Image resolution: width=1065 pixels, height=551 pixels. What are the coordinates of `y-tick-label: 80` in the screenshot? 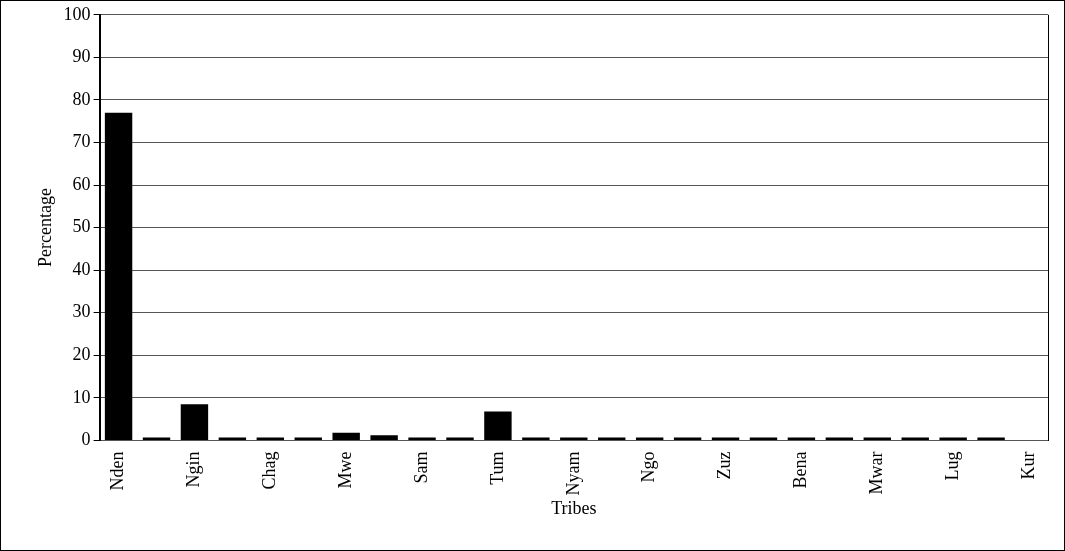 It's located at (81, 98).